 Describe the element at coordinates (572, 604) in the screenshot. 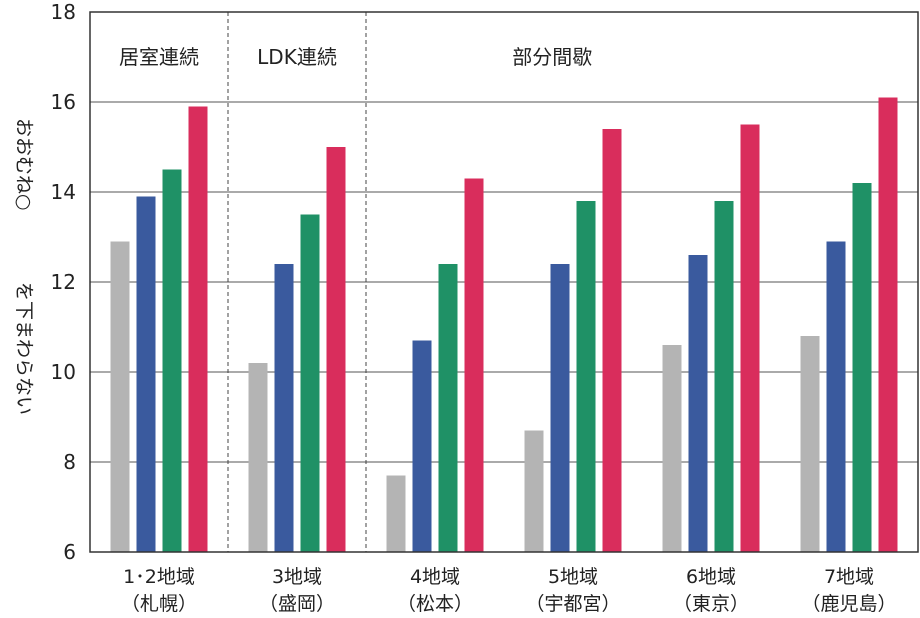

I see `x-category-sublabel: （宇都宮）` at that location.